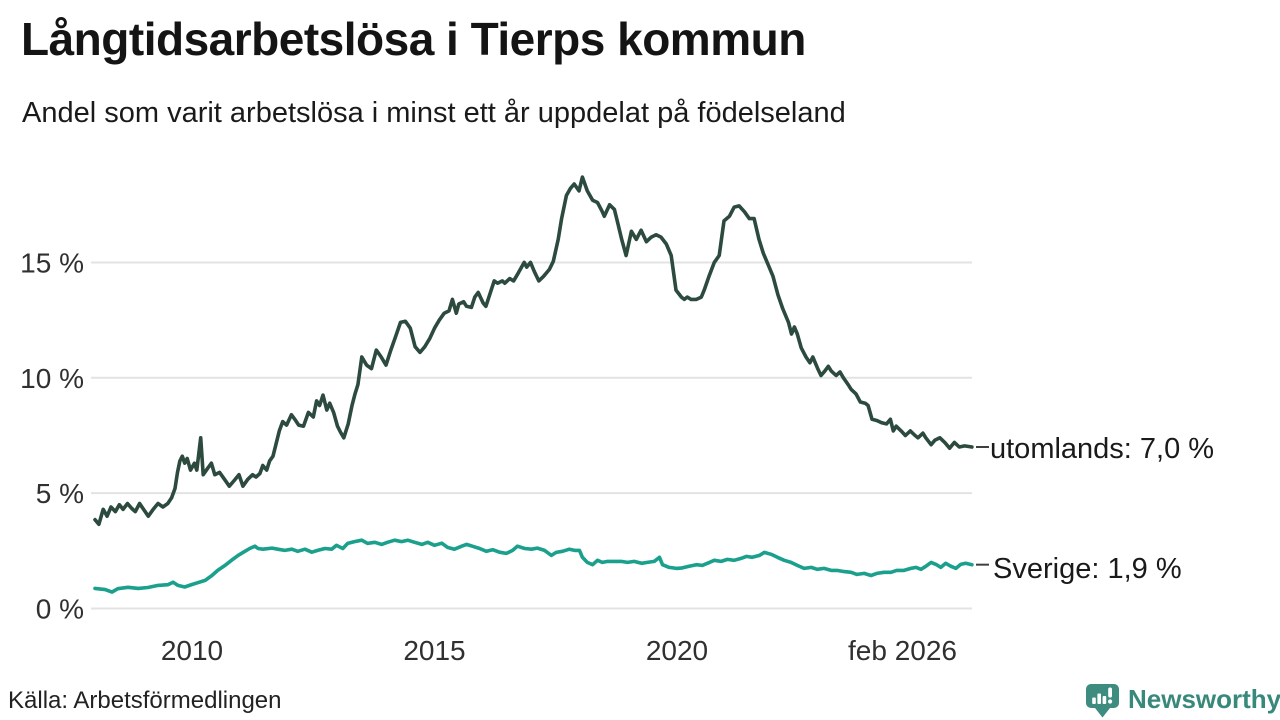 The image size is (1280, 720). What do you see at coordinates (52, 262) in the screenshot?
I see `y-tick-label: 15 %` at bounding box center [52, 262].